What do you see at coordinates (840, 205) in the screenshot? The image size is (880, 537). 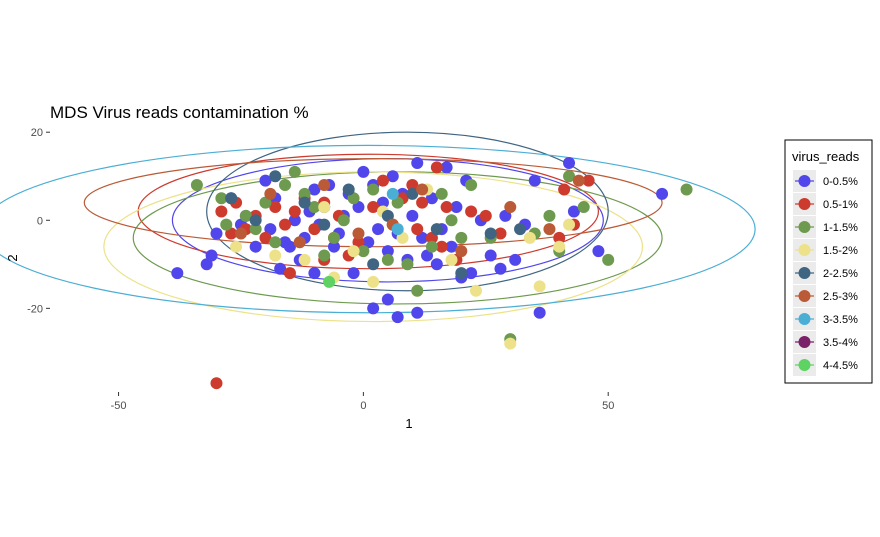 I see `legend-label-0-5-1: 0.5-1%` at bounding box center [840, 205].